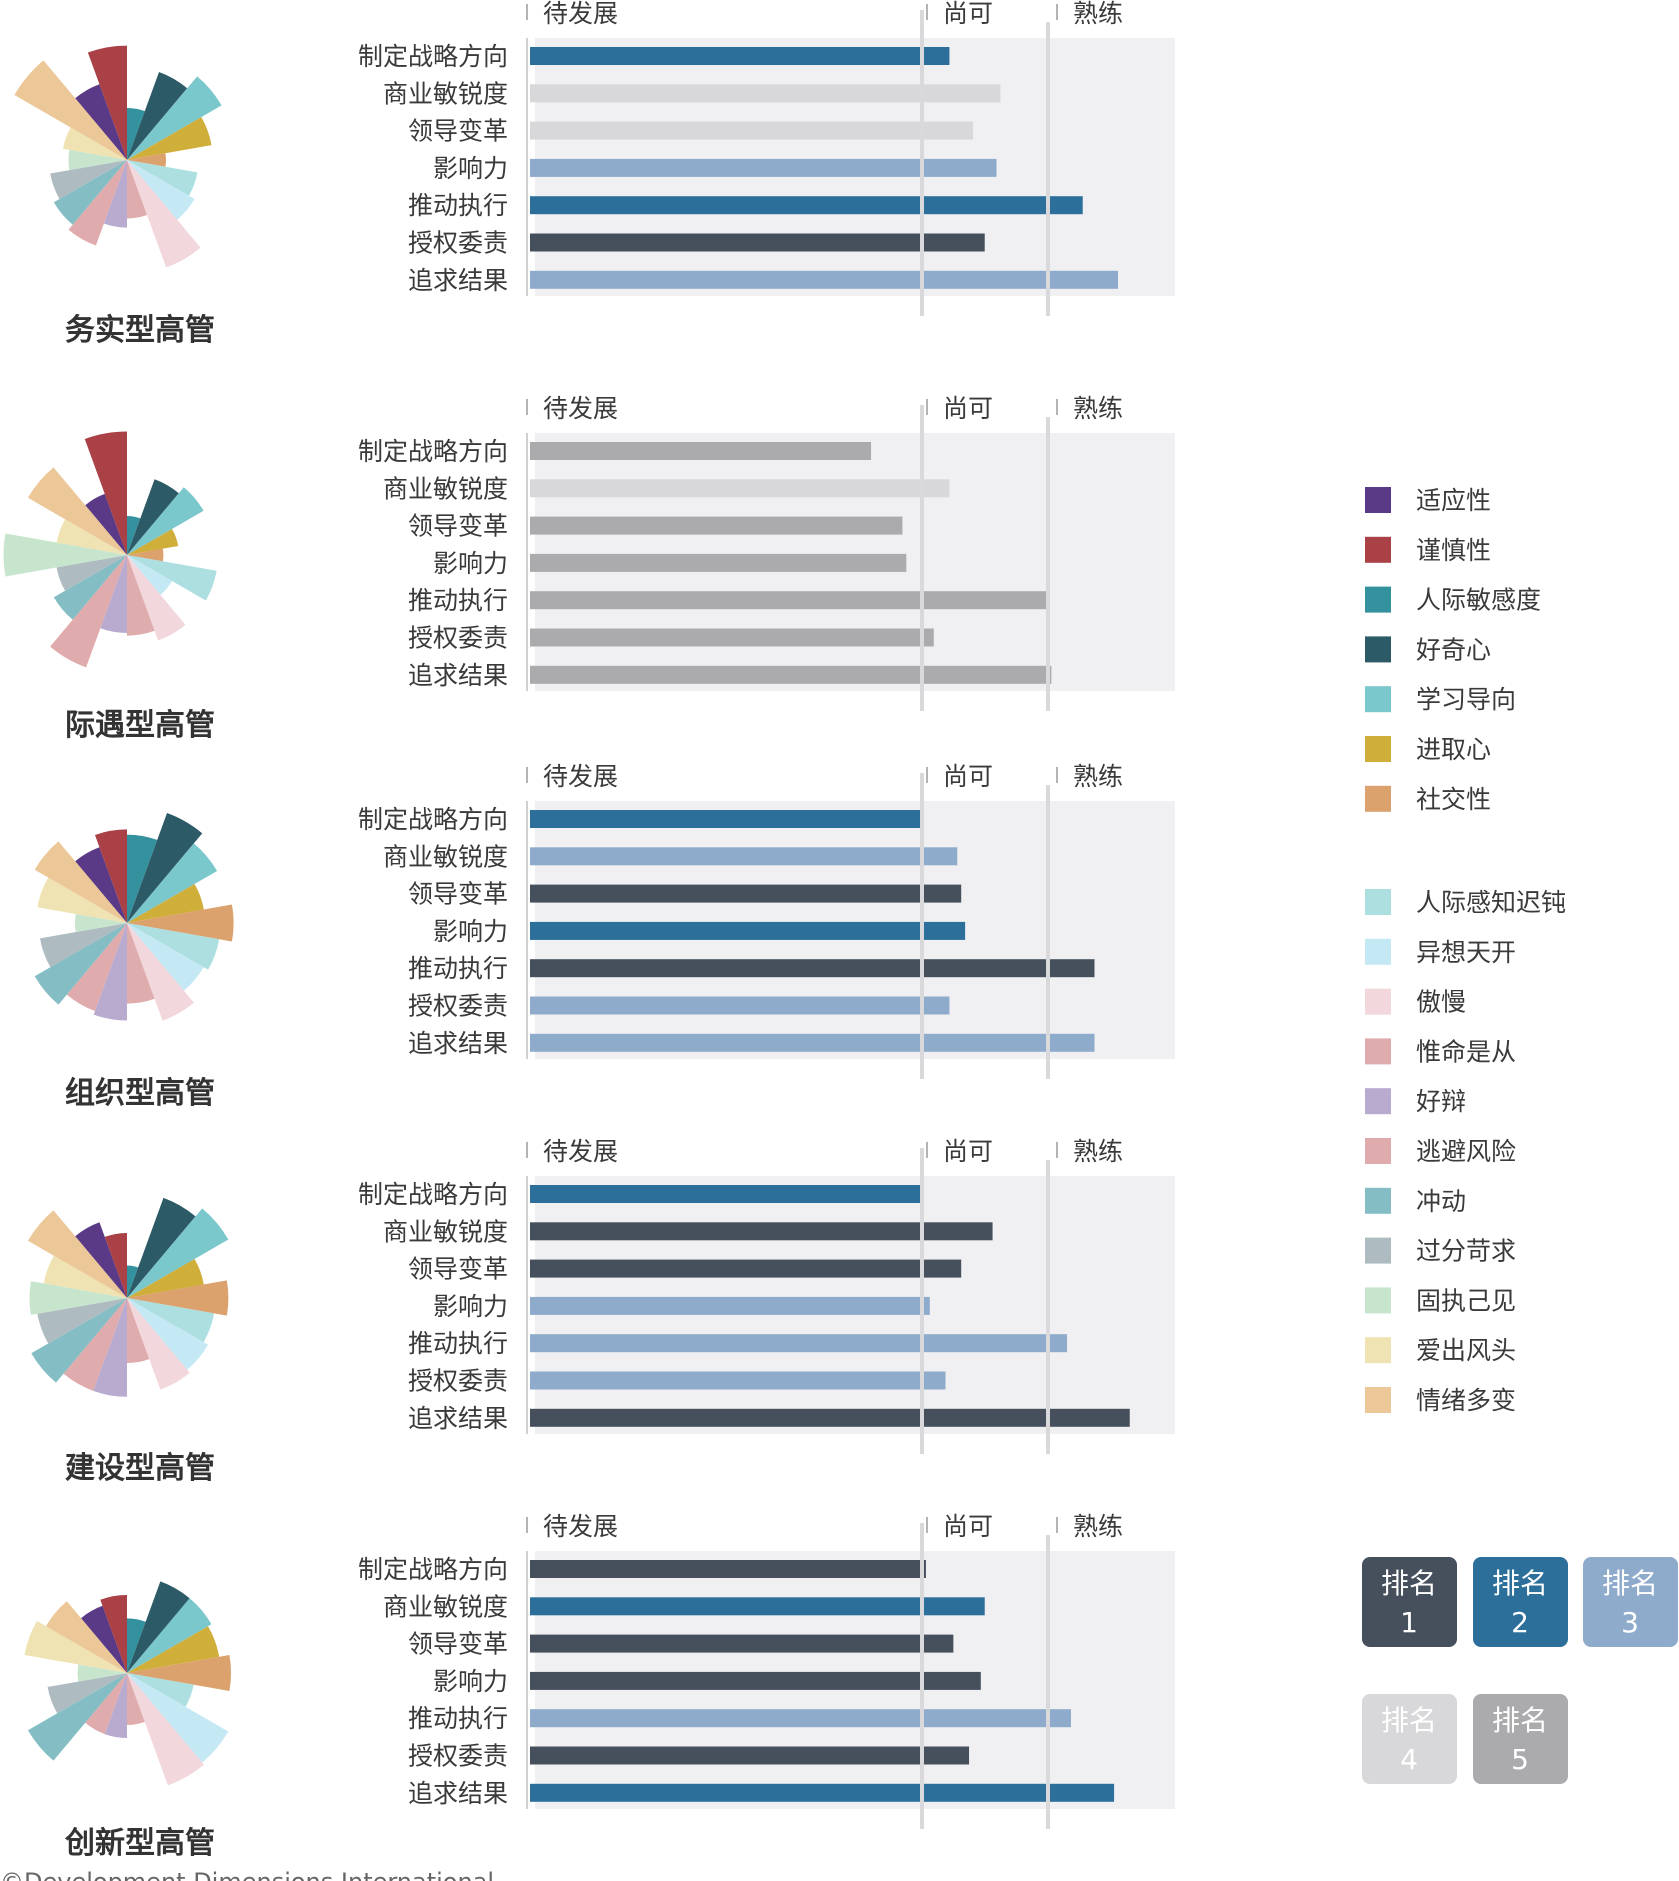 This screenshot has width=1679, height=1881. I want to click on legend-label: 社交性, so click(1453, 799).